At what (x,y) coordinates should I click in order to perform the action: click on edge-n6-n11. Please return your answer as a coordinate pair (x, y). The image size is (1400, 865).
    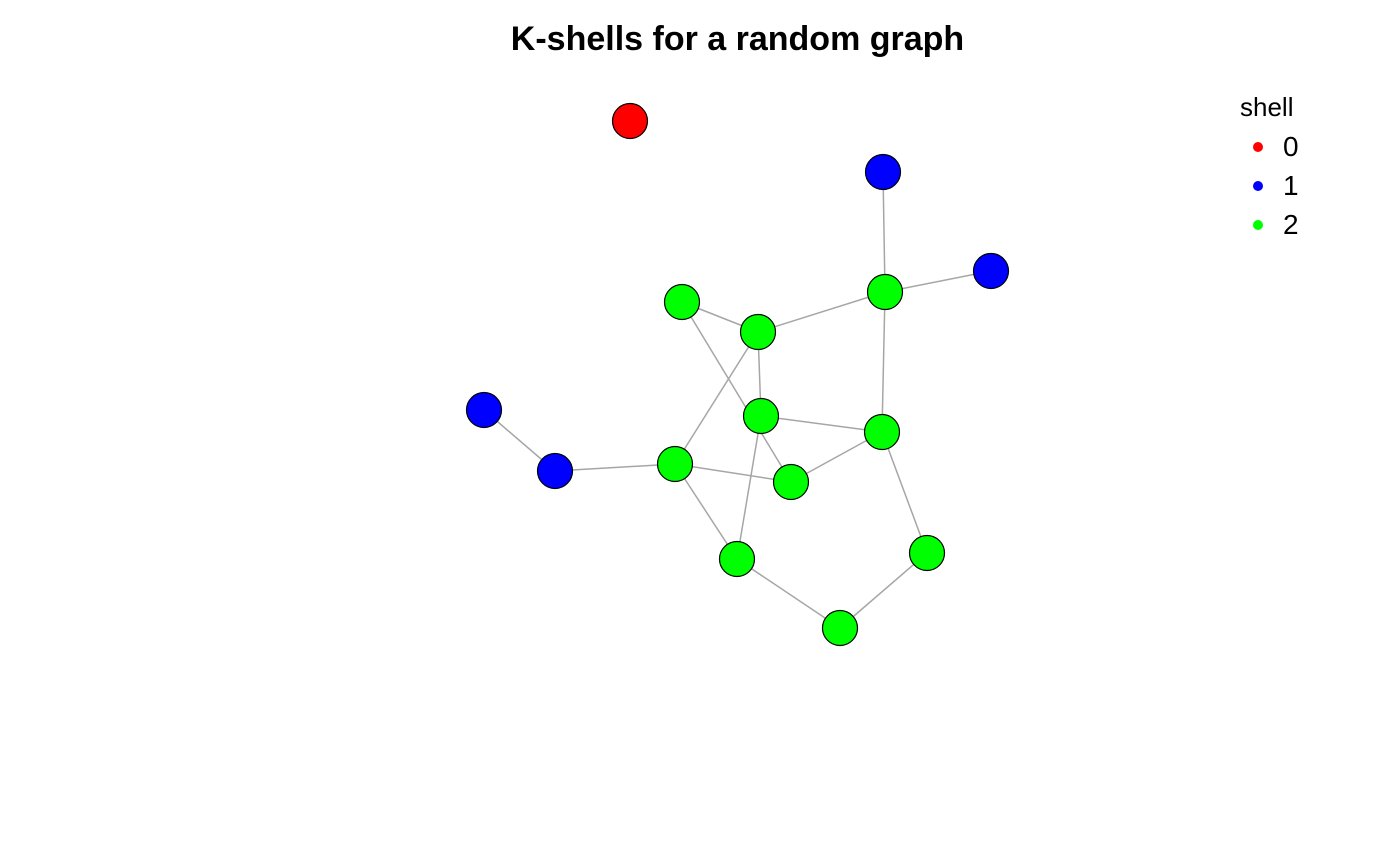
    Looking at the image, I should click on (716, 398).